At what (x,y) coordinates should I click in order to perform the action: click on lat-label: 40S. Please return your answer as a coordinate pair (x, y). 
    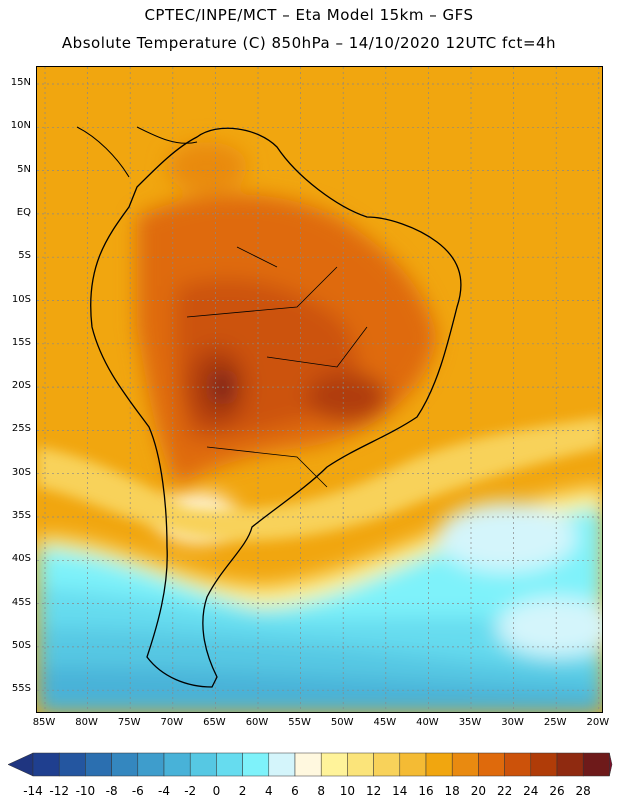
    Looking at the image, I should click on (21, 559).